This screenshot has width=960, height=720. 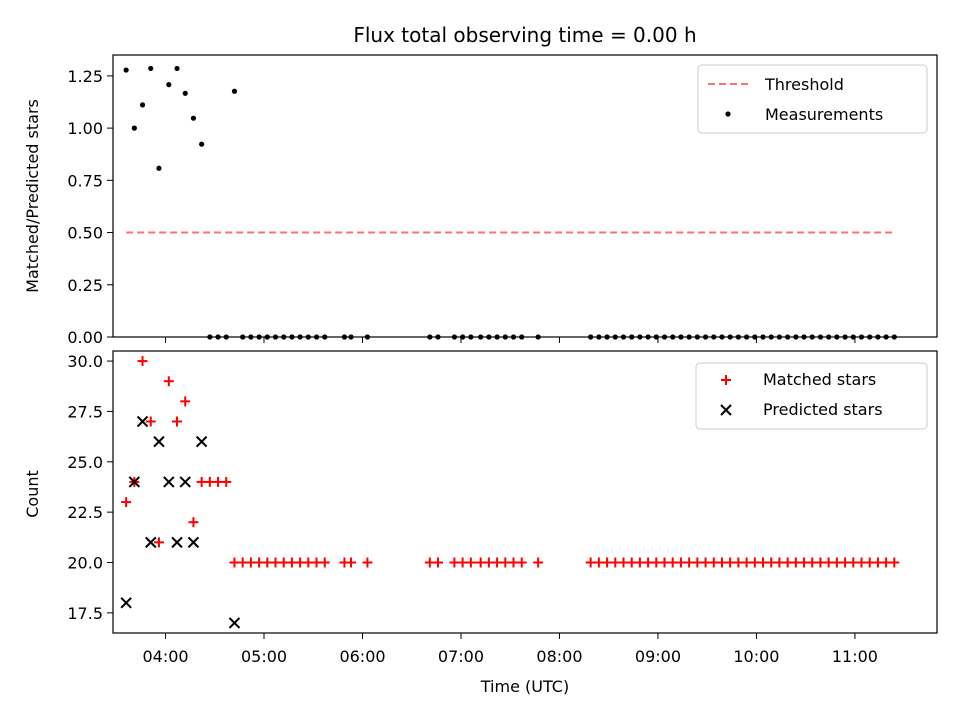 I want to click on bottom-x-tick-label: 08:00, so click(x=559, y=656).